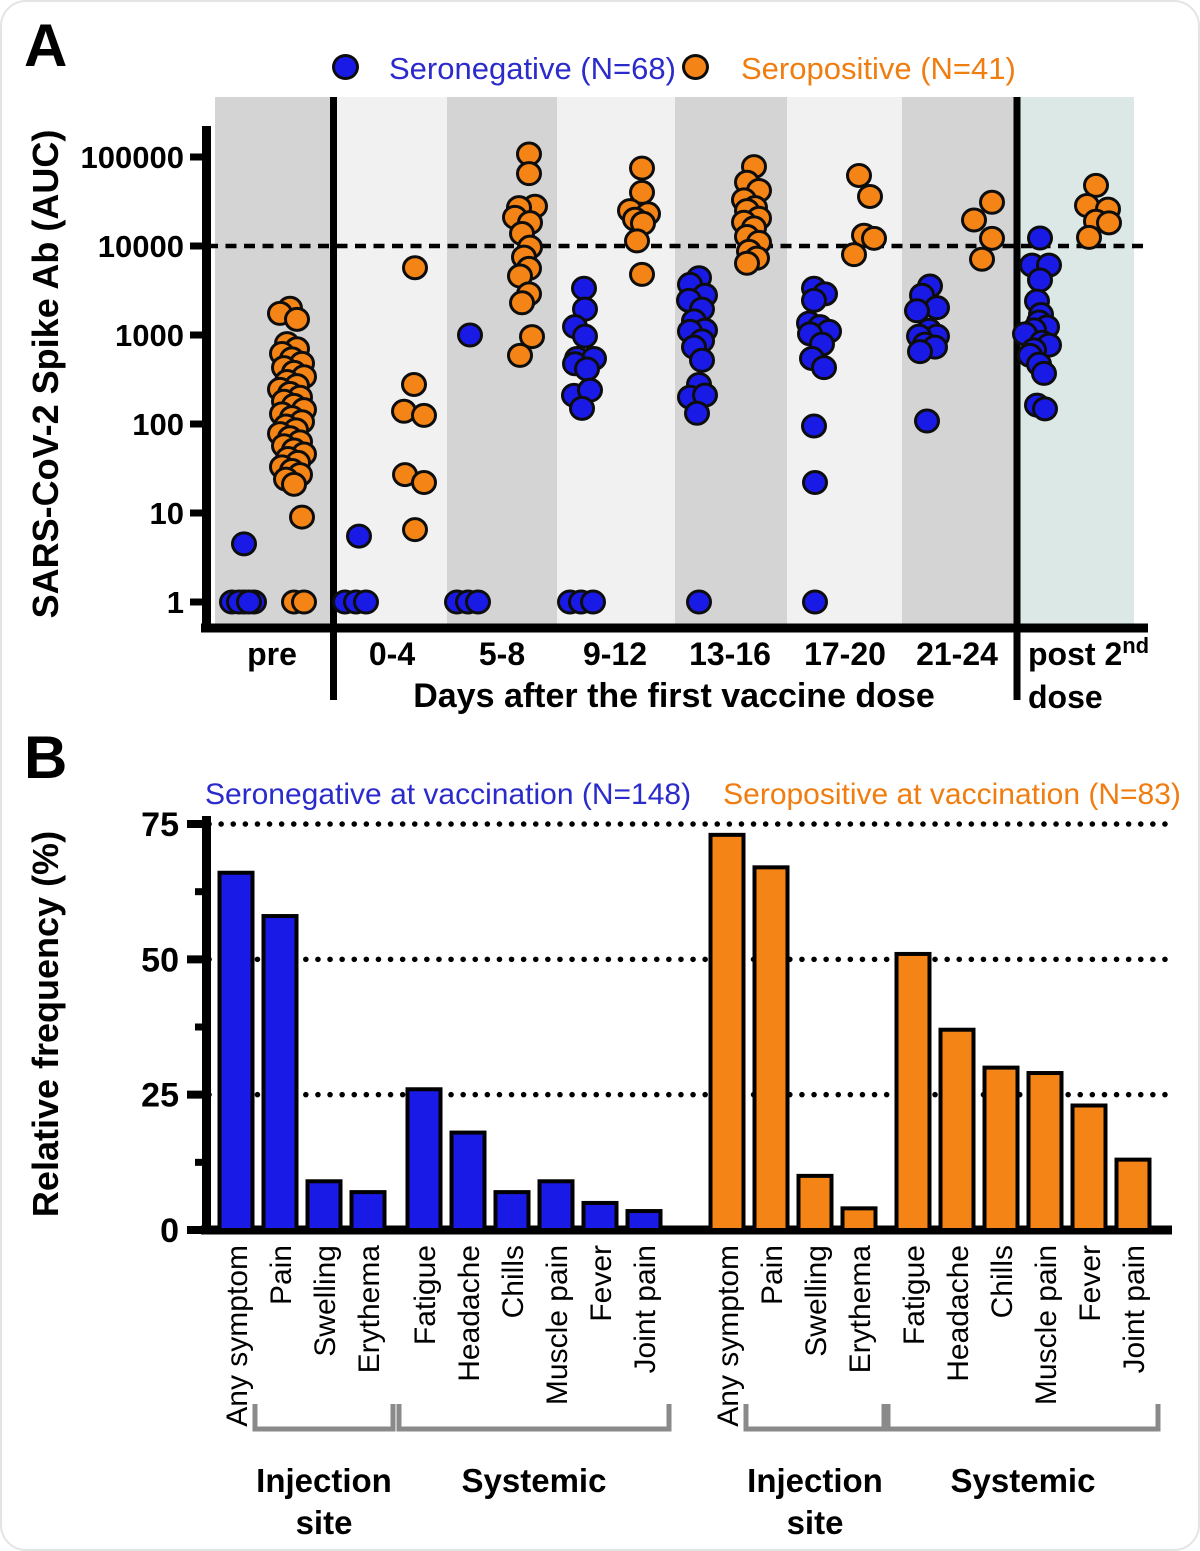 The height and width of the screenshot is (1551, 1200). I want to click on y-tick-label: 100000, so click(132, 157).